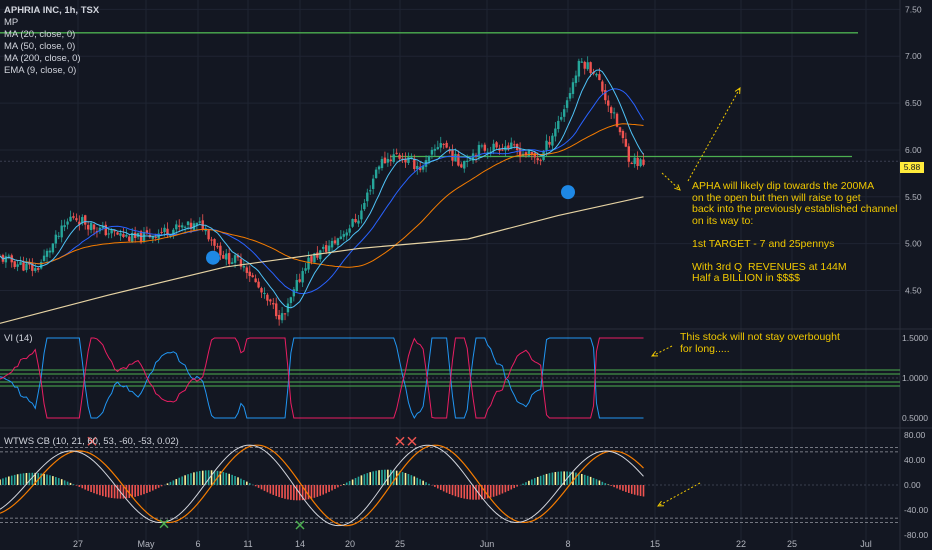 This screenshot has height=550, width=932. What do you see at coordinates (42, 58) in the screenshot?
I see `legend-ma200: MA (200, close, 0)` at bounding box center [42, 58].